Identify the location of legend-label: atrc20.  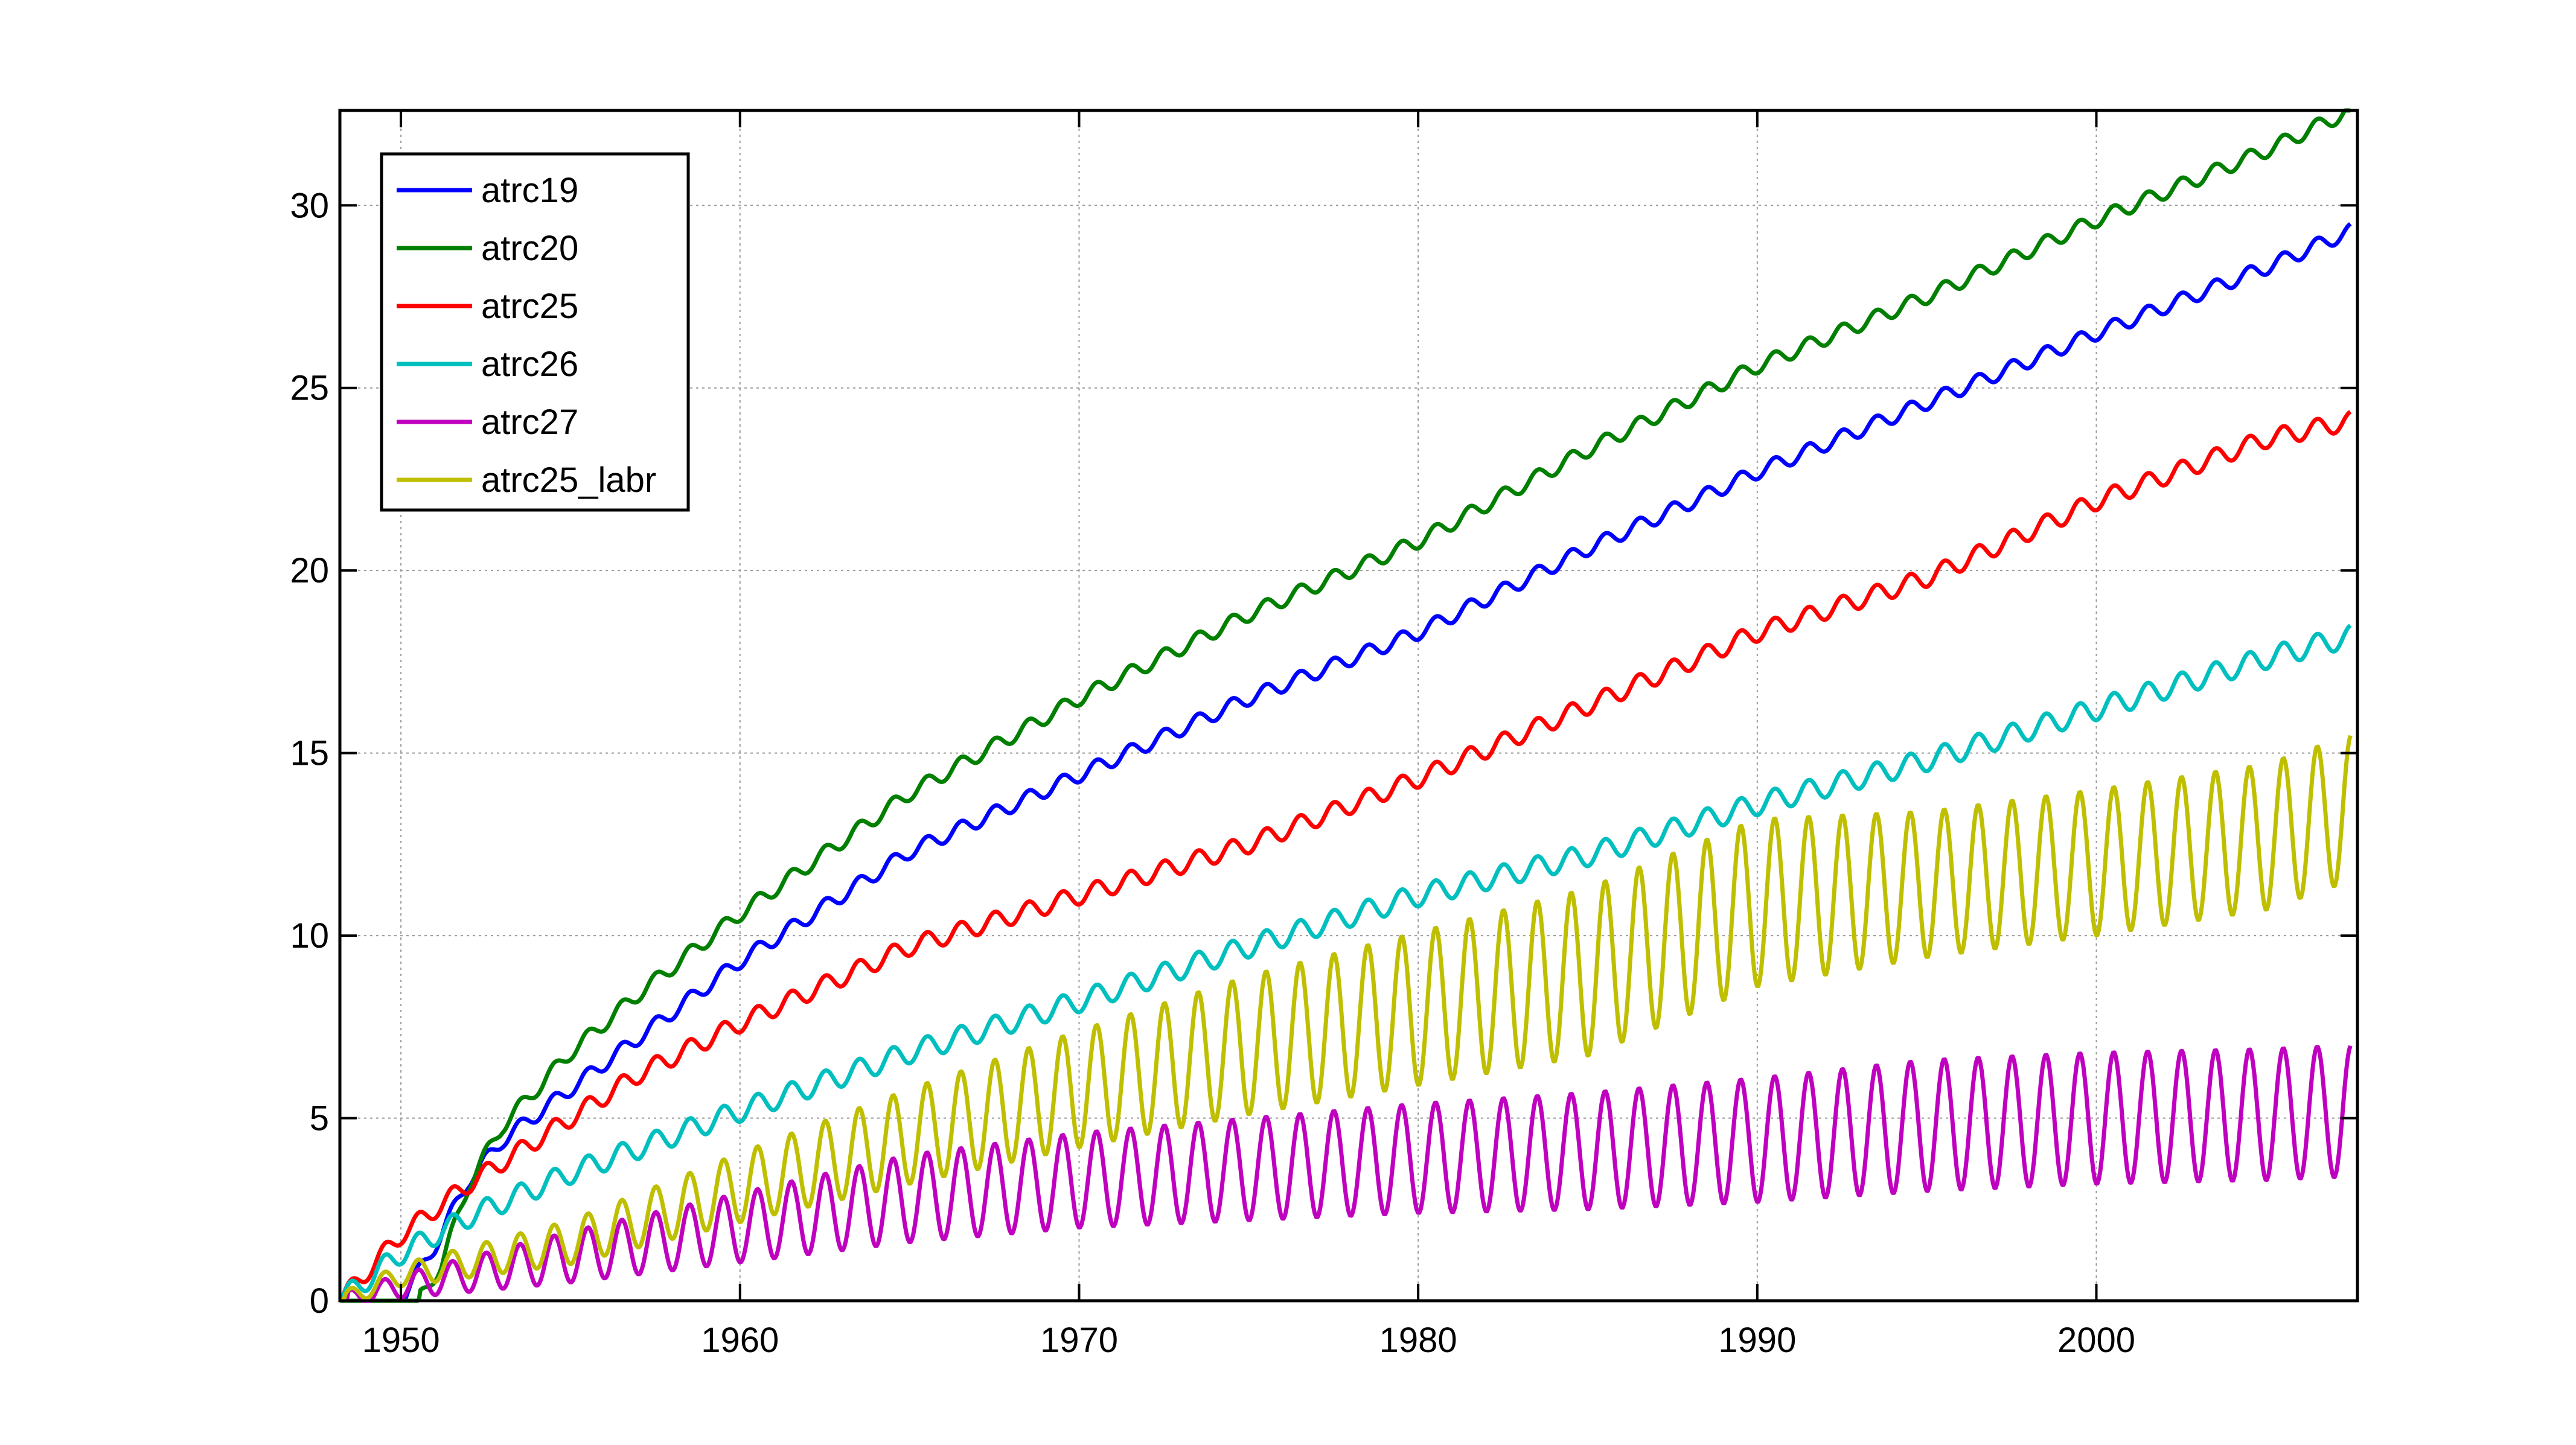
(529, 248).